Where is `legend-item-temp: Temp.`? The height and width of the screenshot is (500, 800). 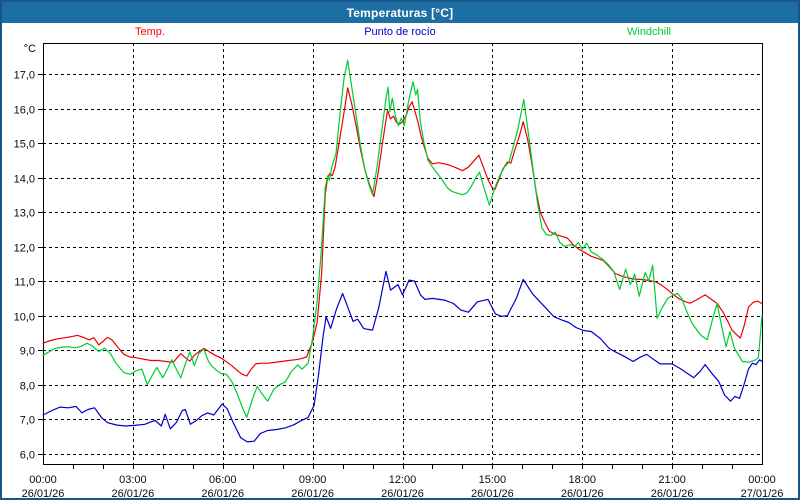
legend-item-temp: Temp. is located at coordinates (150, 32).